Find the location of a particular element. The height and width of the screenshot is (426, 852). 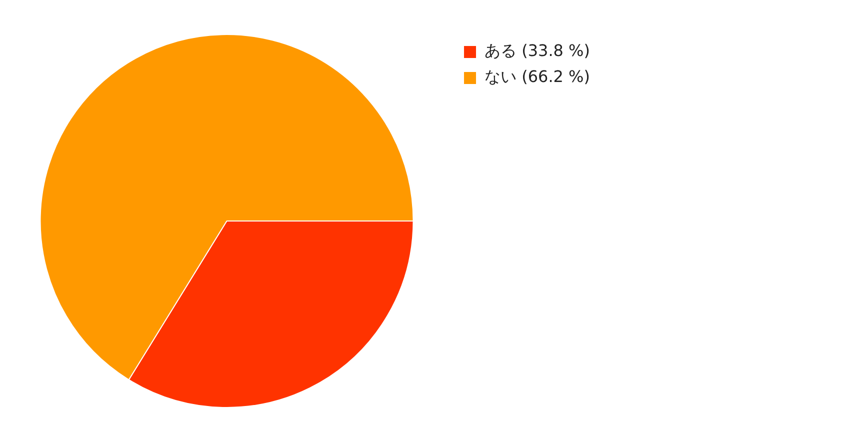

legend-label: ある (33.8 %) is located at coordinates (537, 50).